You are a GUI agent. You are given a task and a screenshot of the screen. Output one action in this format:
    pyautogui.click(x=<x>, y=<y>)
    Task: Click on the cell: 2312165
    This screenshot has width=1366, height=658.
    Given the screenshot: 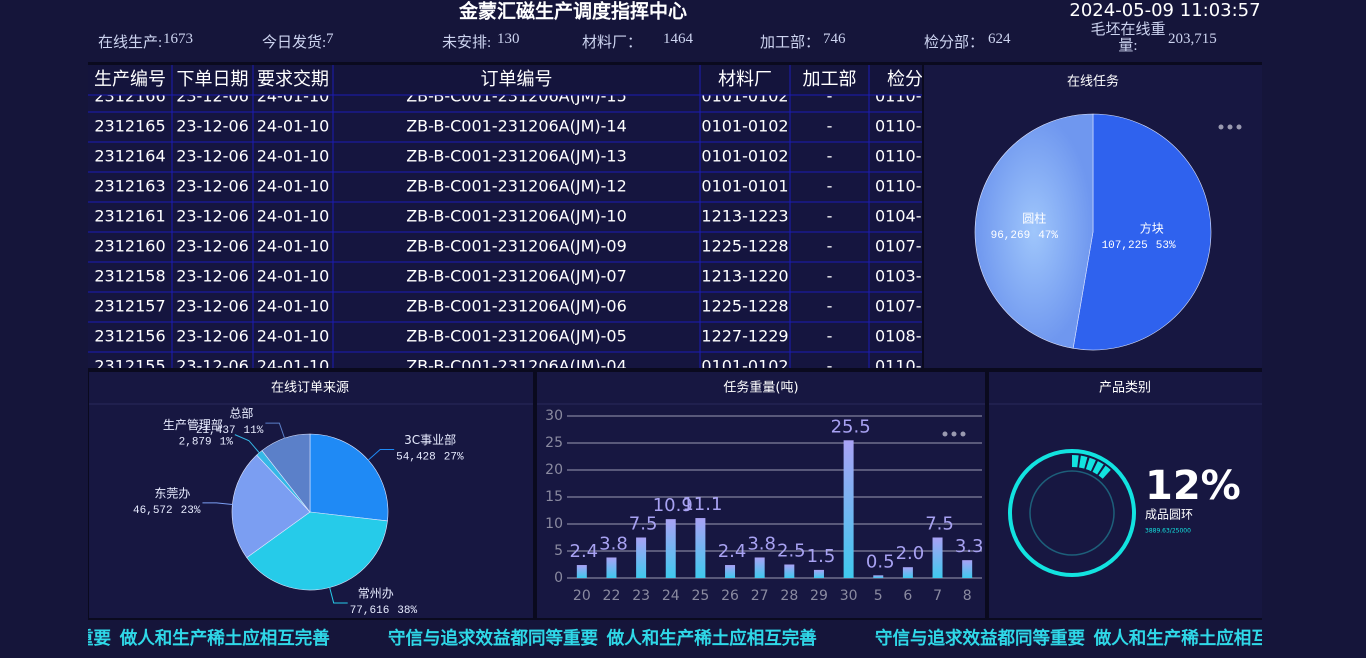 What is the action you would take?
    pyautogui.click(x=129, y=126)
    